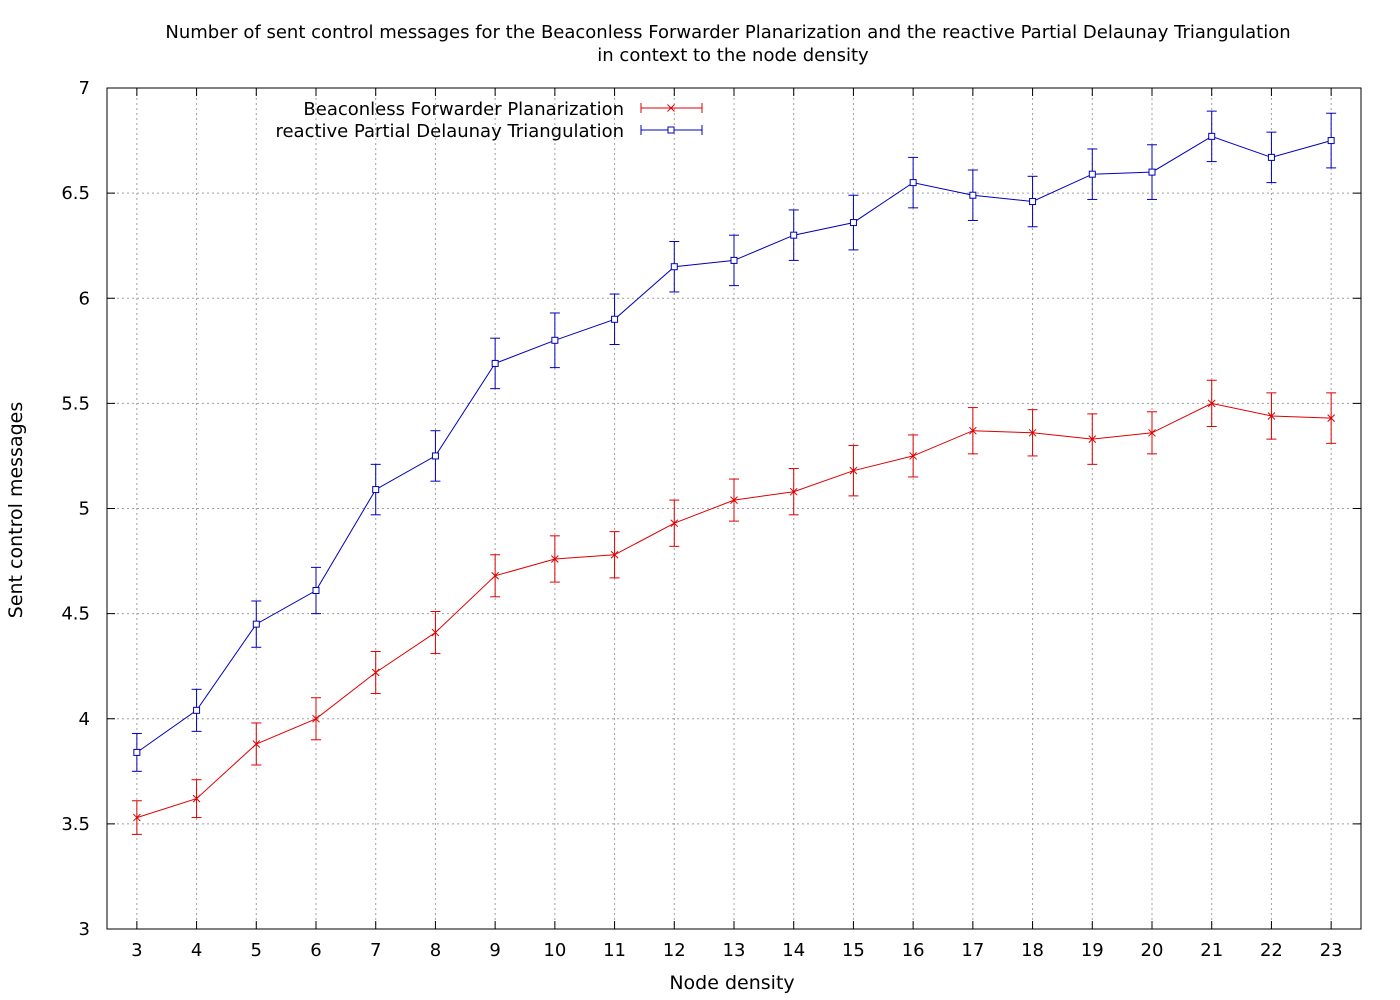 This screenshot has height=1000, width=1400. I want to click on x-tick-label: 11, so click(614, 950).